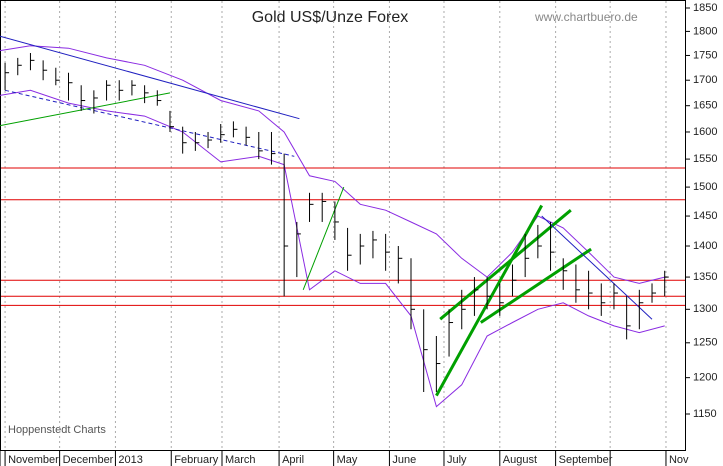  What do you see at coordinates (404, 460) in the screenshot?
I see `x-tick-label: June` at bounding box center [404, 460].